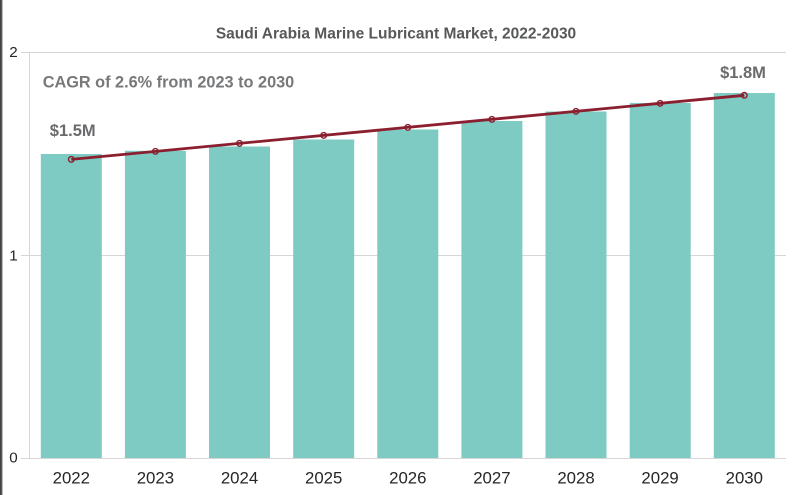 The width and height of the screenshot is (800, 495). What do you see at coordinates (13, 52) in the screenshot?
I see `svg-text: 2` at bounding box center [13, 52].